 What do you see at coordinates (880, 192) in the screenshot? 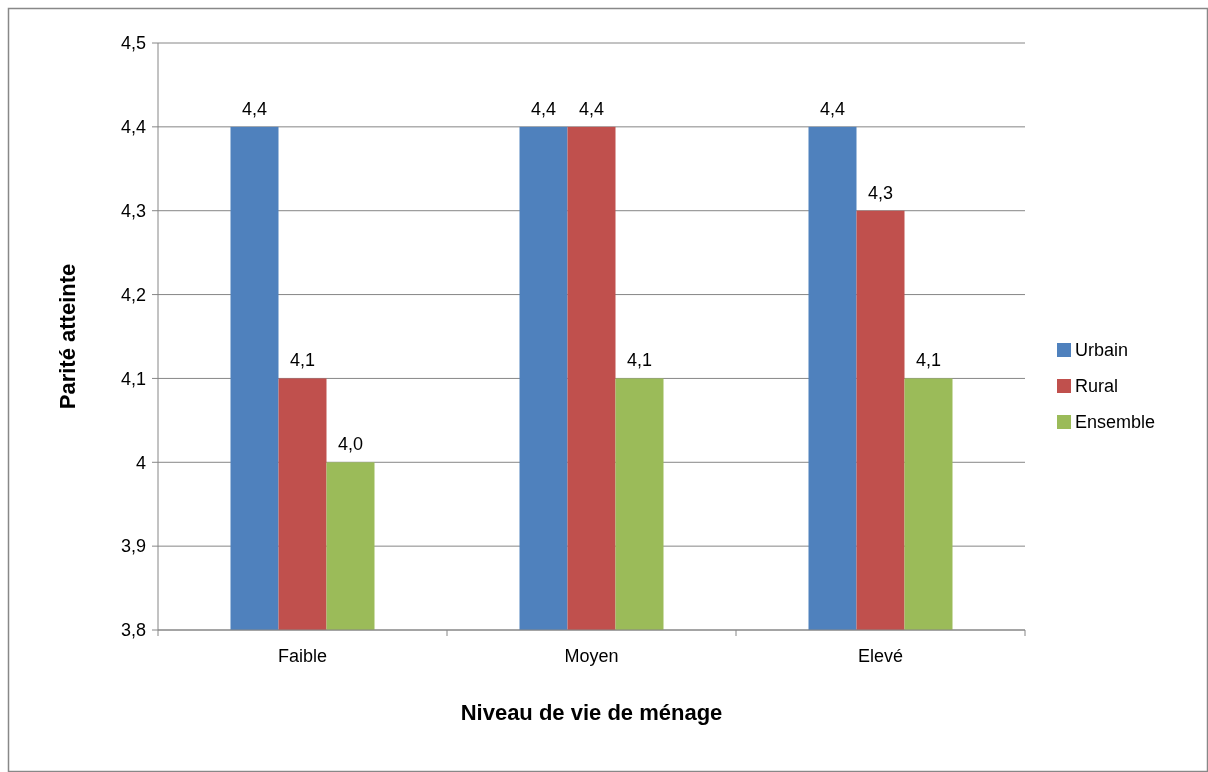
I see `data-label: 4,3` at bounding box center [880, 192].